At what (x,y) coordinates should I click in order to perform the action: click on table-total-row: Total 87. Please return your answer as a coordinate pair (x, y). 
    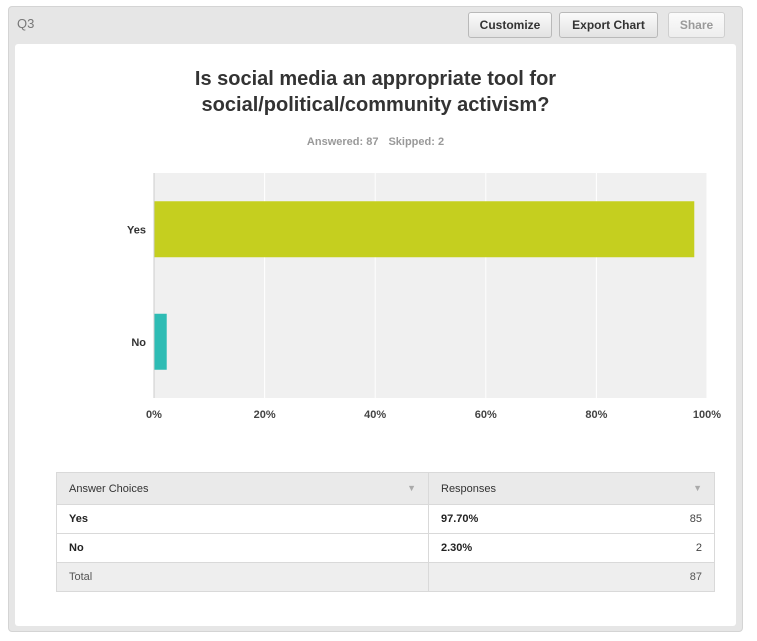
    Looking at the image, I should click on (385, 577).